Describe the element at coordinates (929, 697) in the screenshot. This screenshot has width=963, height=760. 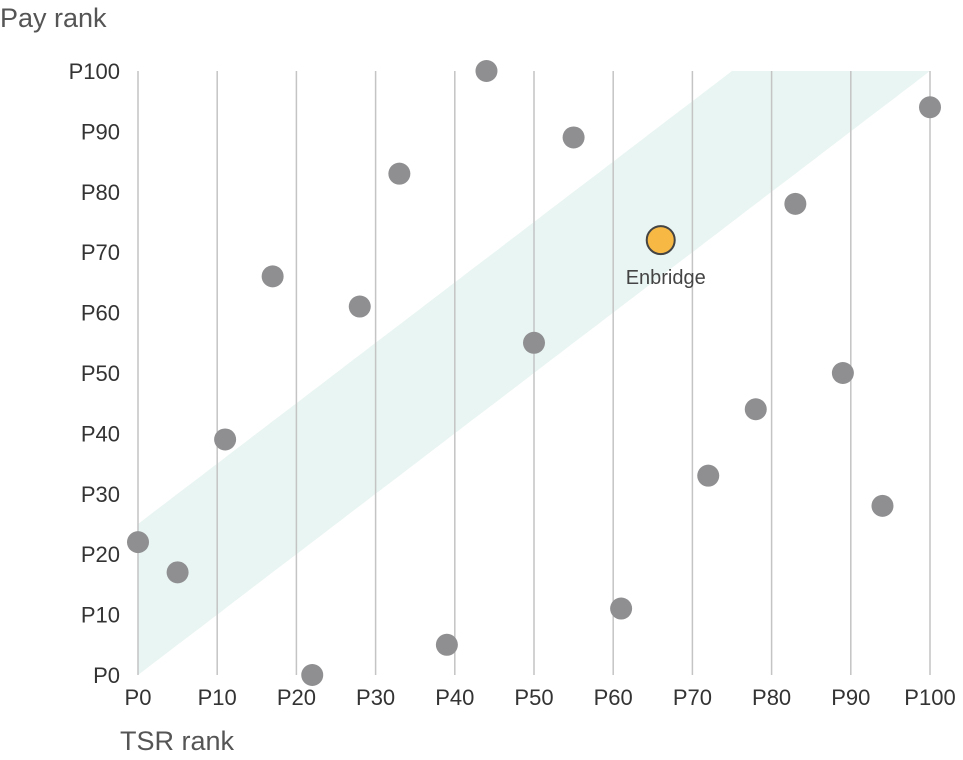
I see `x-tick-P100: P100` at that location.